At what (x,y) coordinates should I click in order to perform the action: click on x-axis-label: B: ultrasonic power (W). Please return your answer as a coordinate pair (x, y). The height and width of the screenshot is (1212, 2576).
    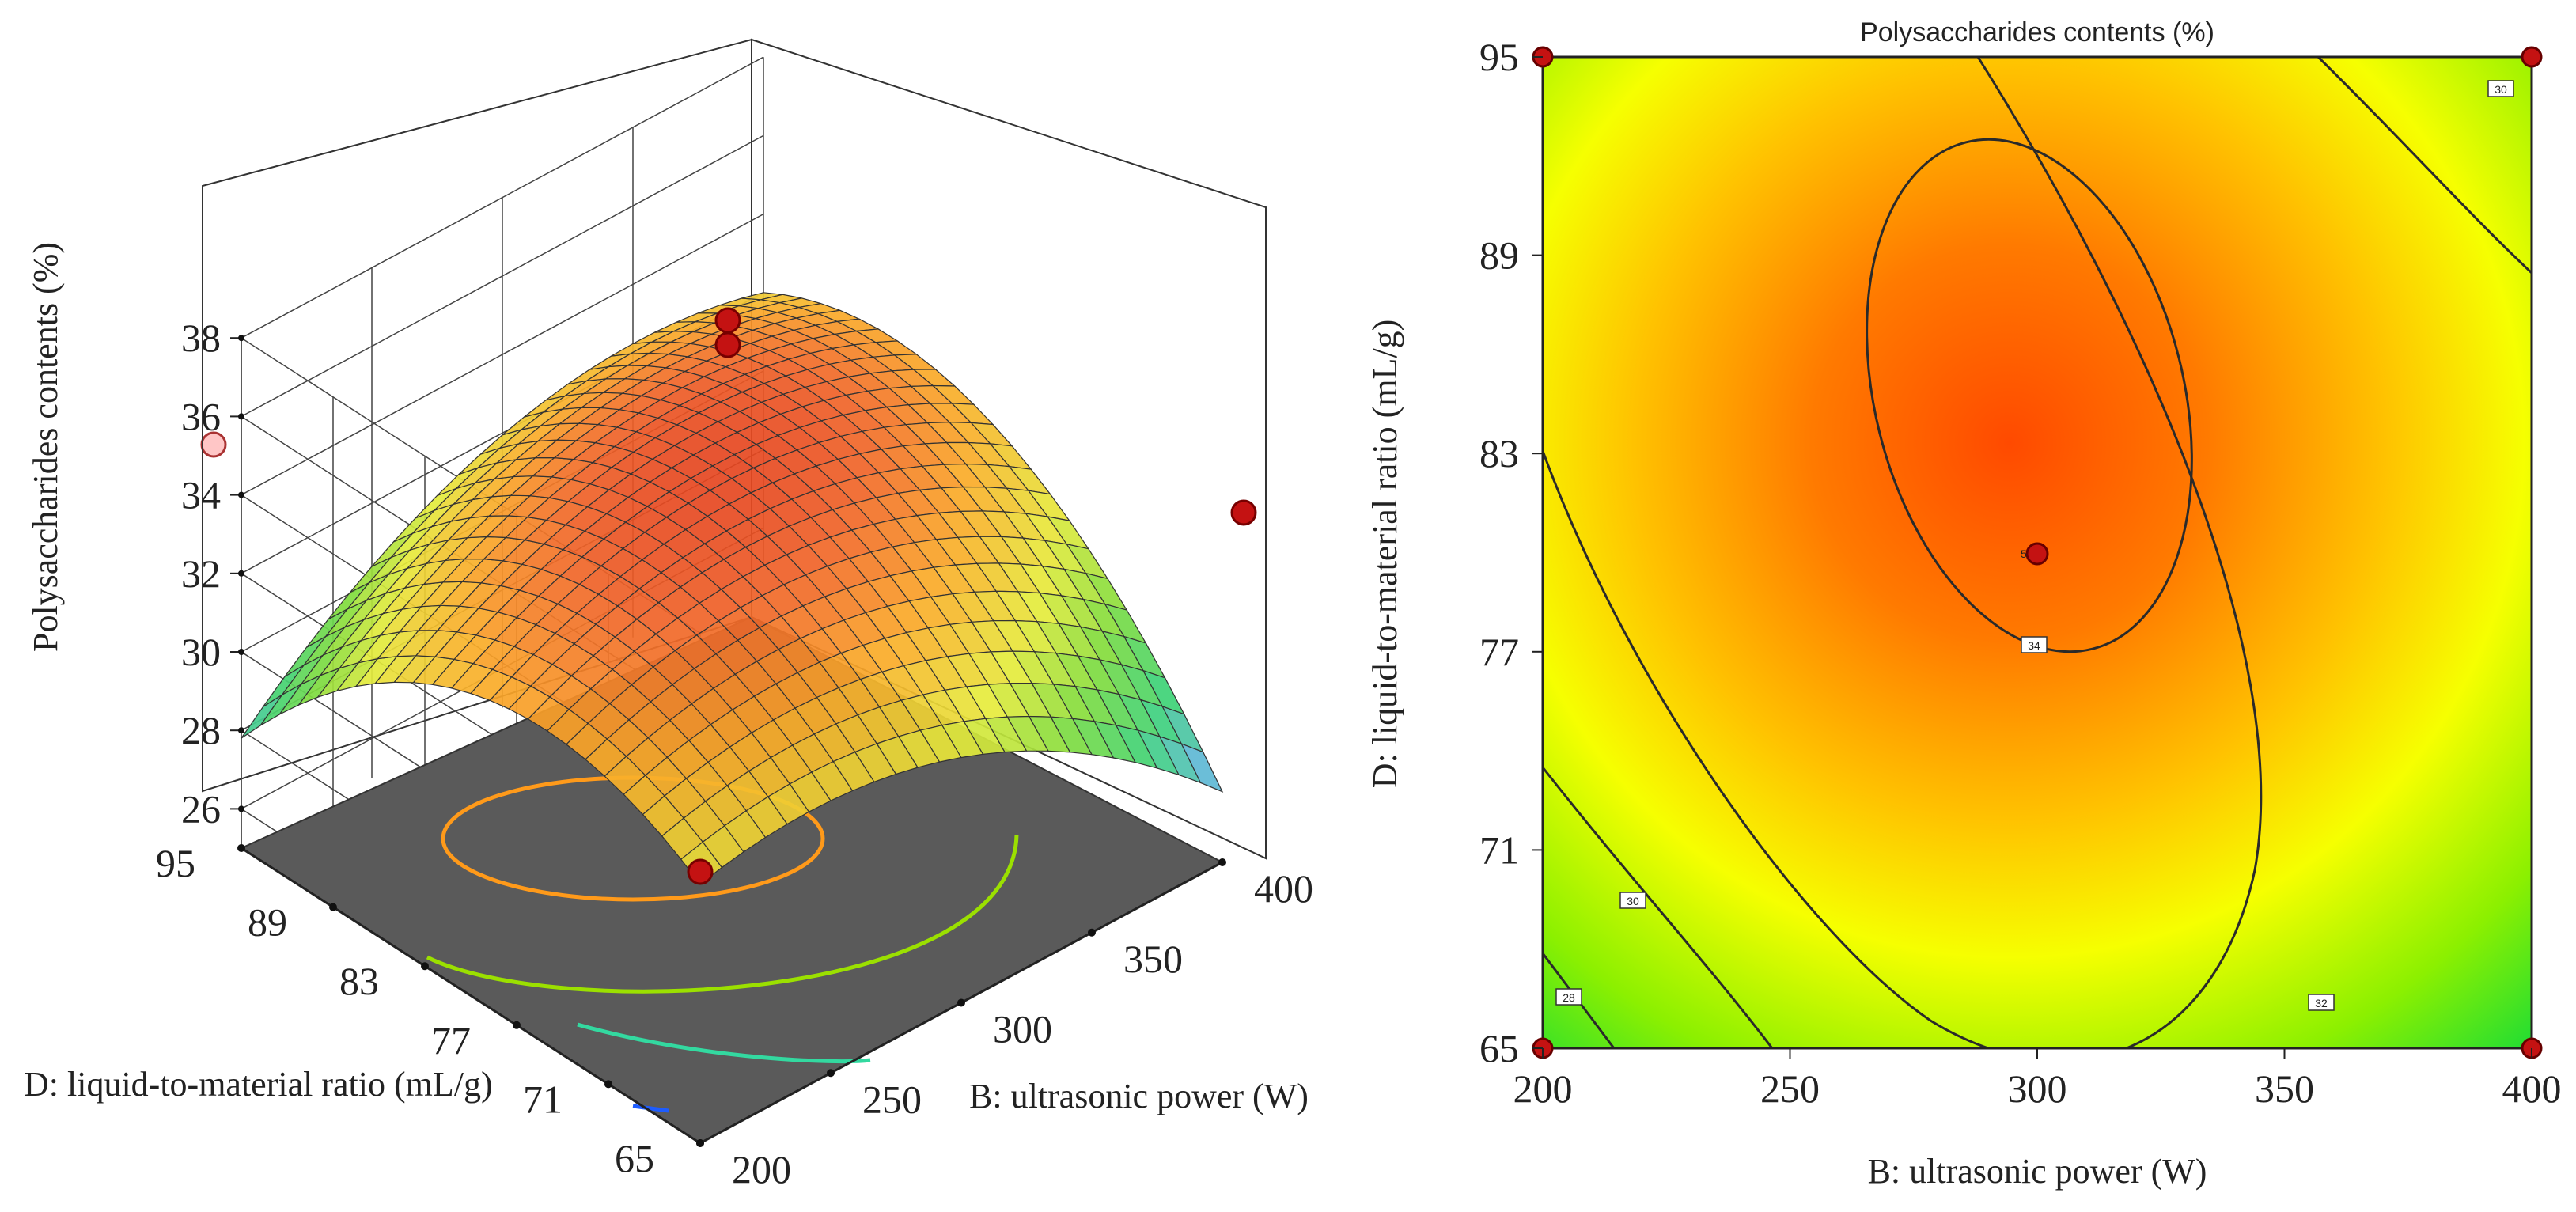
    Looking at the image, I should click on (1139, 1096).